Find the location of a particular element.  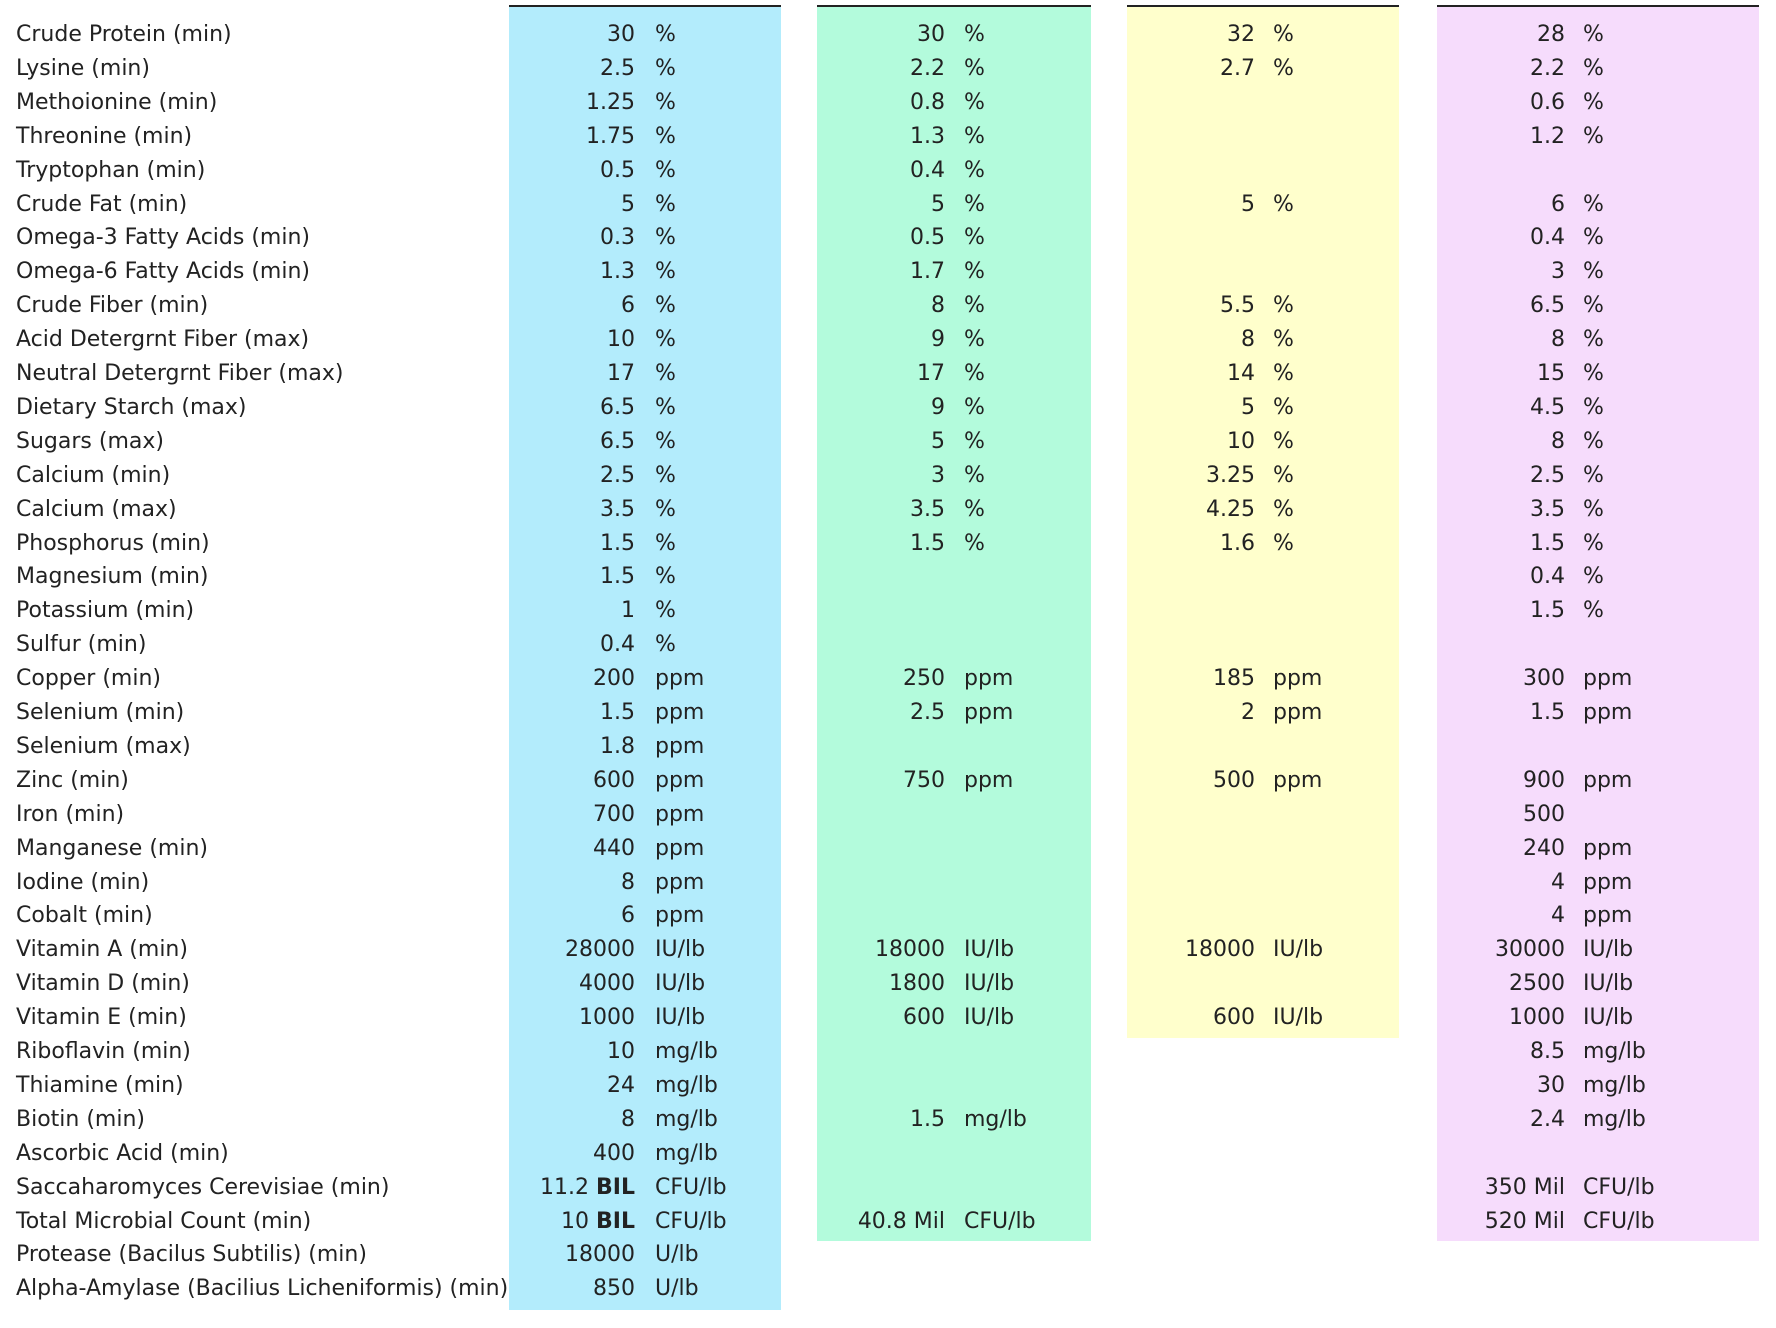

cell-value: 10 BIL is located at coordinates (535, 1222).